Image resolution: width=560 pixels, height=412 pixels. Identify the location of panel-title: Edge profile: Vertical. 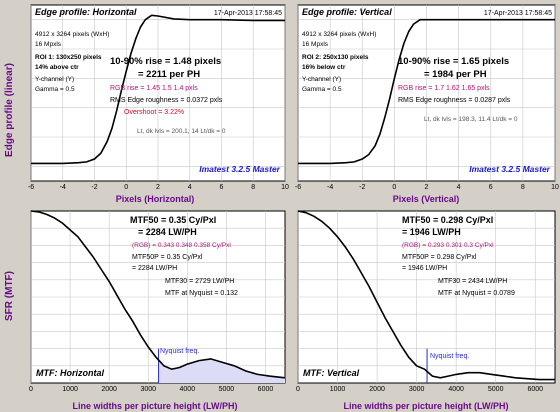
(347, 12).